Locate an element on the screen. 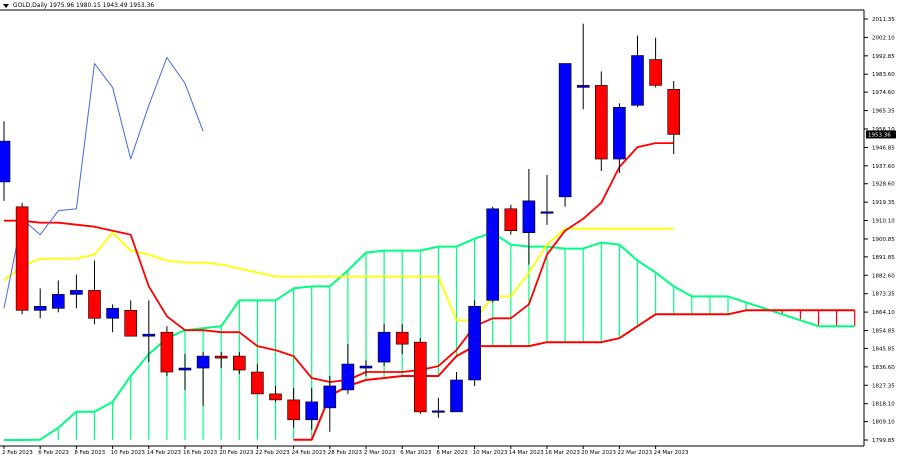 This screenshot has width=900, height=457. y-tick-label: 1836.60 is located at coordinates (883, 368).